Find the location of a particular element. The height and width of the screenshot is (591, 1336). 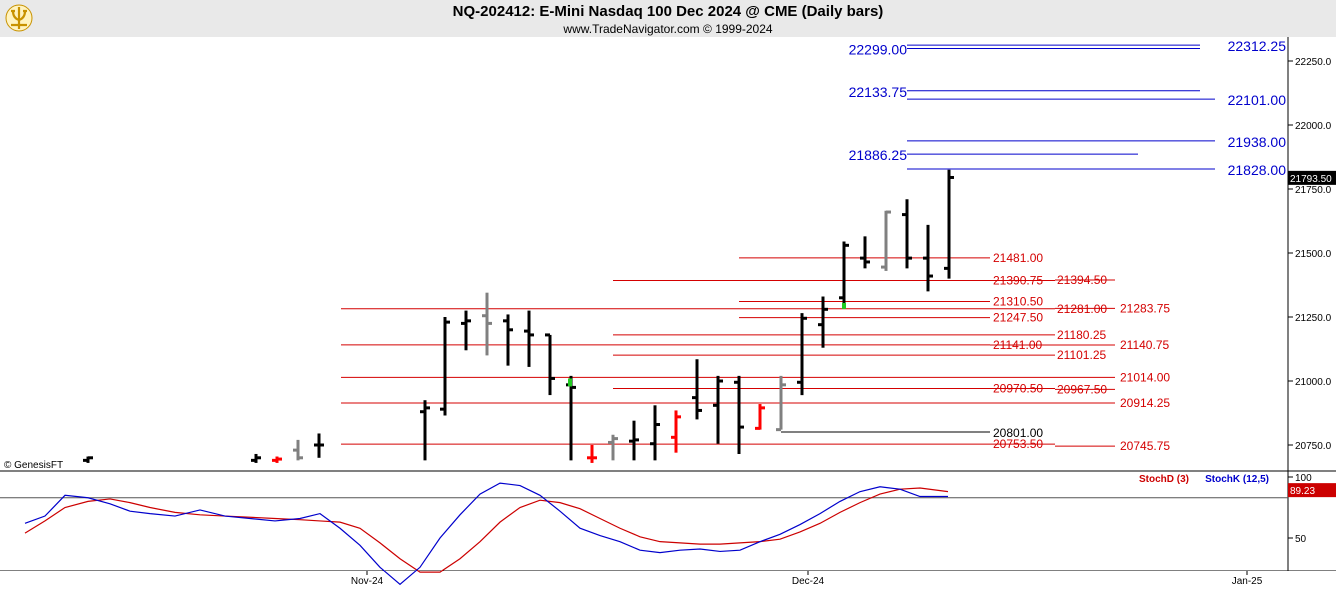

blue-level-label: 22133.75 is located at coordinates (878, 92).